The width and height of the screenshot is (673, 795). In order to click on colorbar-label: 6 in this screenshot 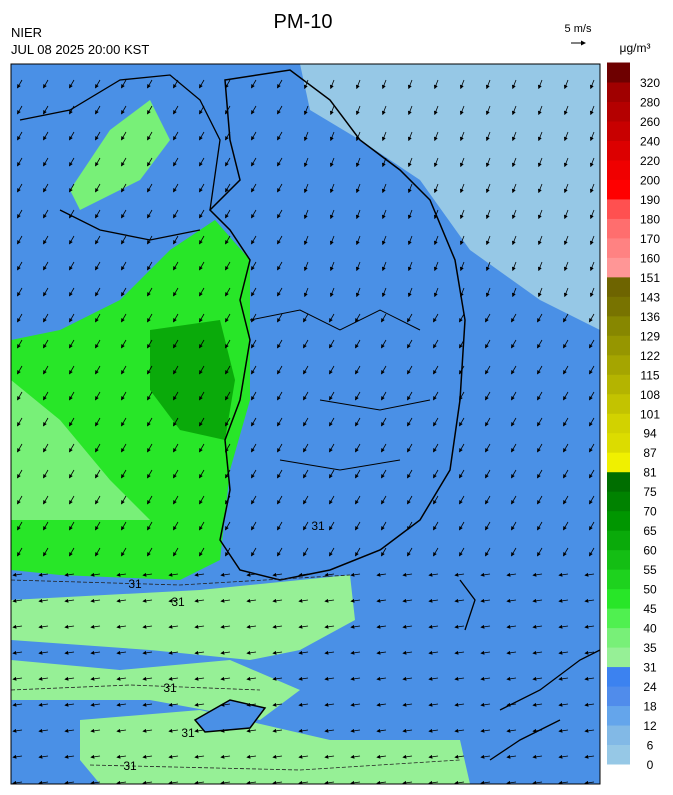, I will do `click(650, 746)`.